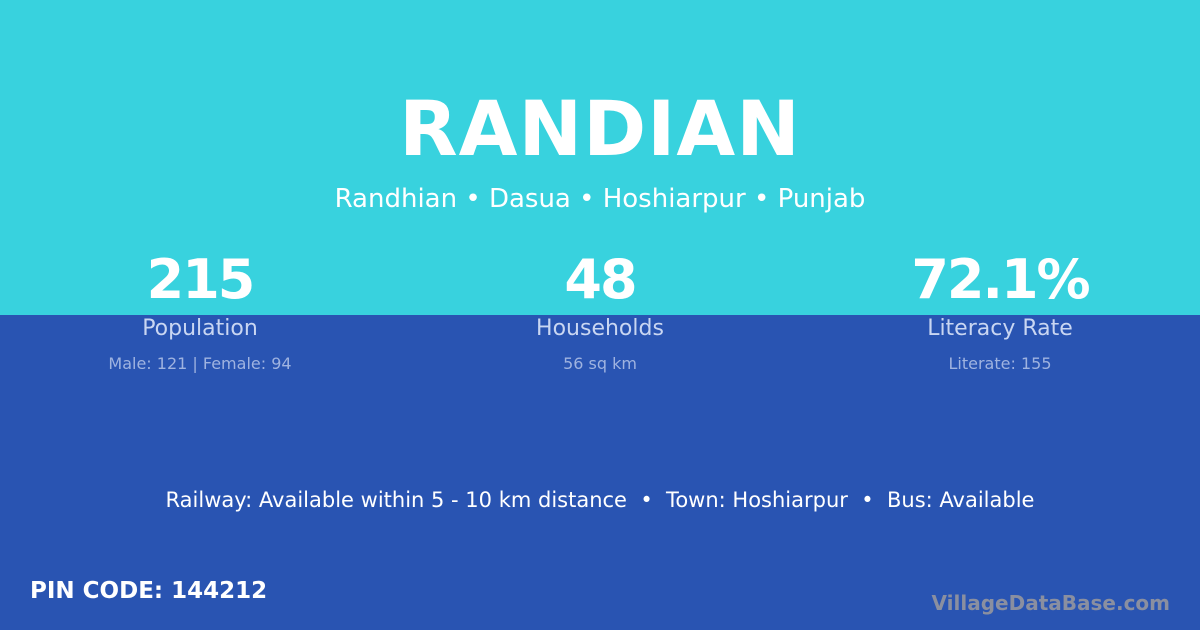  I want to click on location-breadcrumb: Randhian • Dasua • Hoshiarpur • Punjab, so click(600, 199).